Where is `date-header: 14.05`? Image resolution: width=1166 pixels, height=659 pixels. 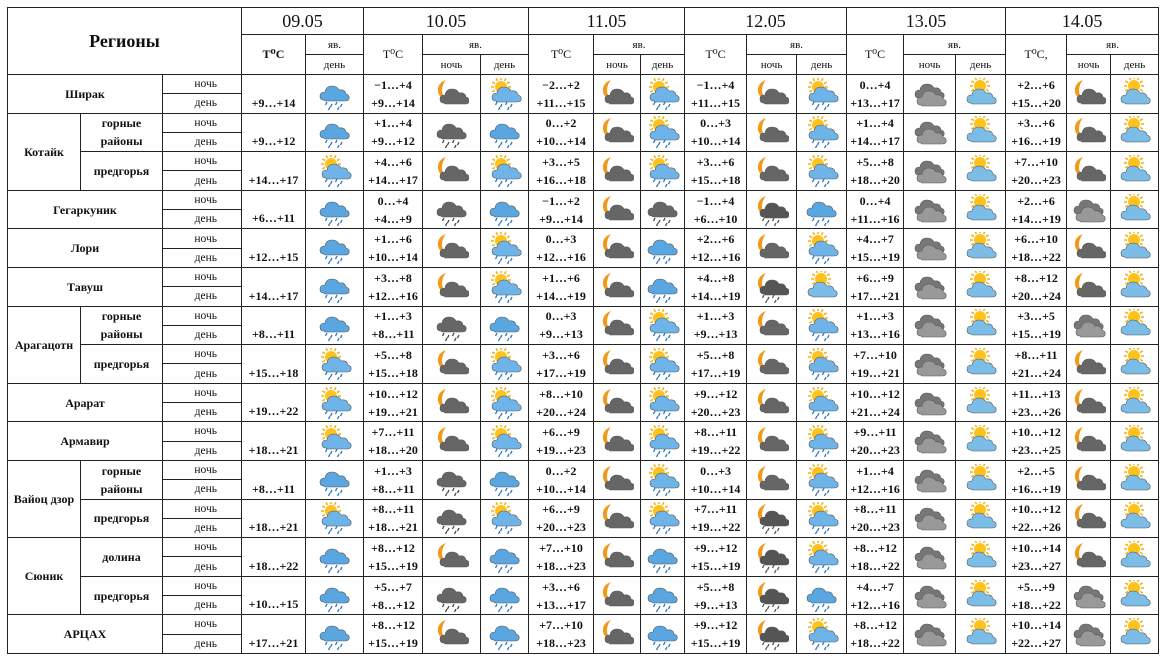 date-header: 14.05 is located at coordinates (1082, 21).